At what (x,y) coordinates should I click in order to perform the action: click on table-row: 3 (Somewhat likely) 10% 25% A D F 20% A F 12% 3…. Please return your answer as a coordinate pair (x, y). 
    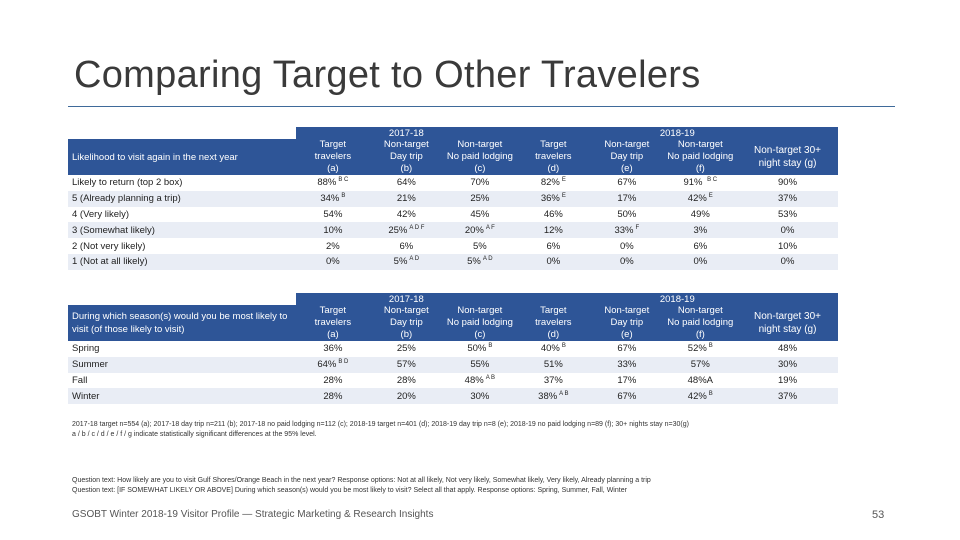
    Looking at the image, I should click on (453, 230).